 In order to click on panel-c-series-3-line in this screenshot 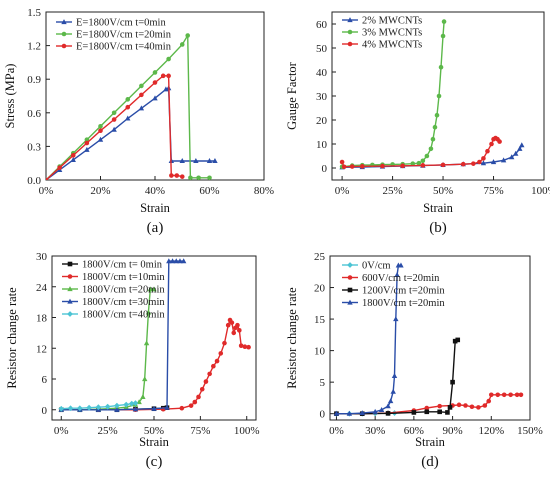, I will do `click(122, 335)`.